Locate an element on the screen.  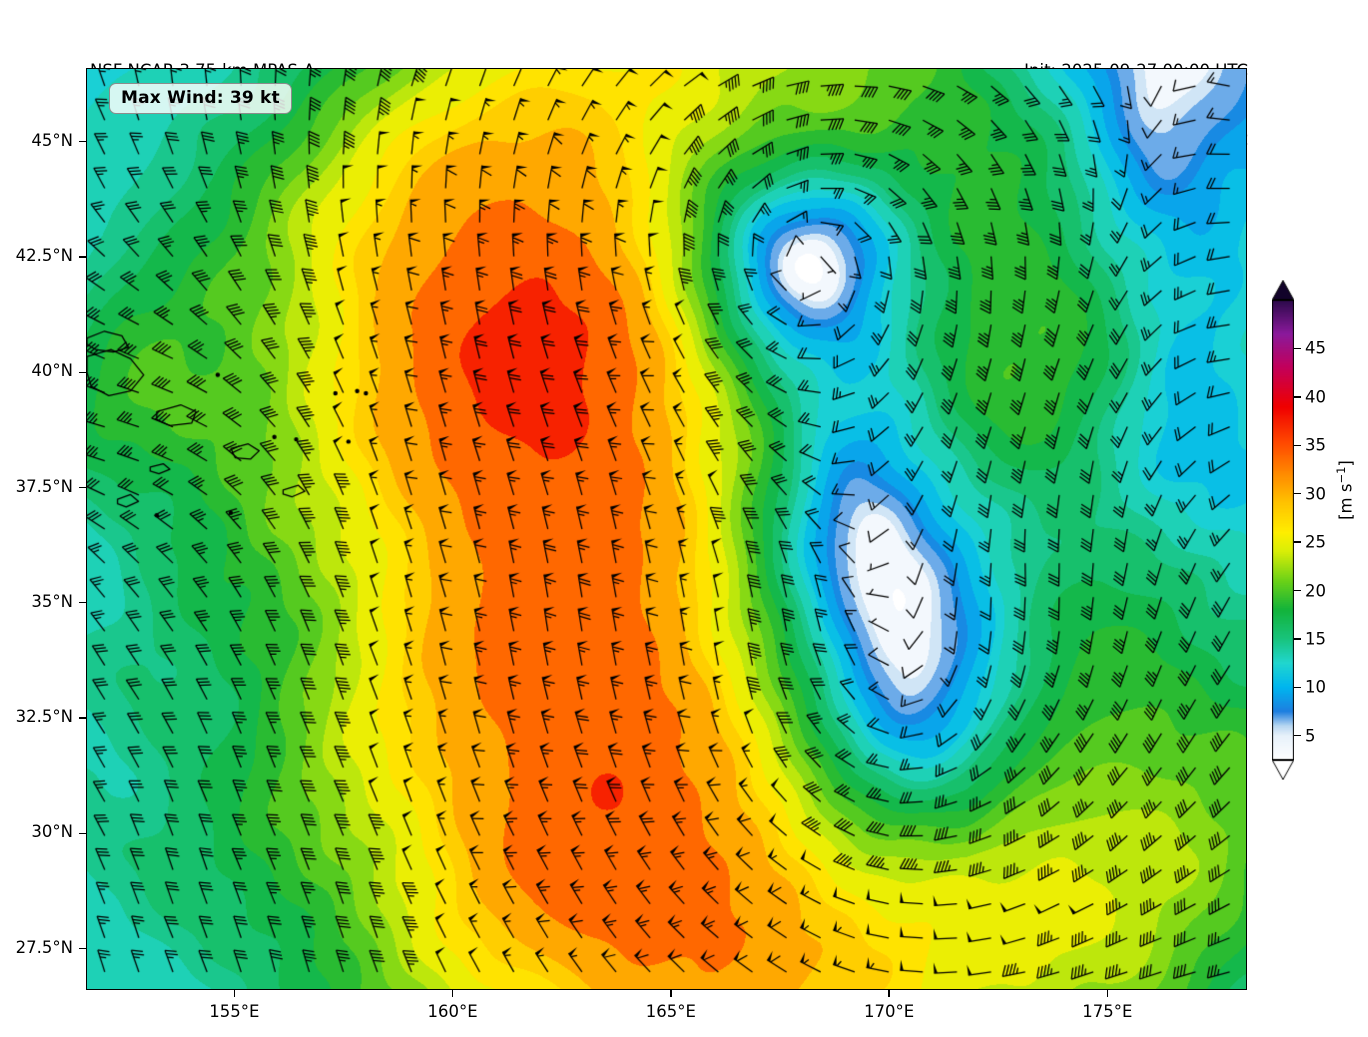
y-tick-label: 30°N is located at coordinates (52, 832).